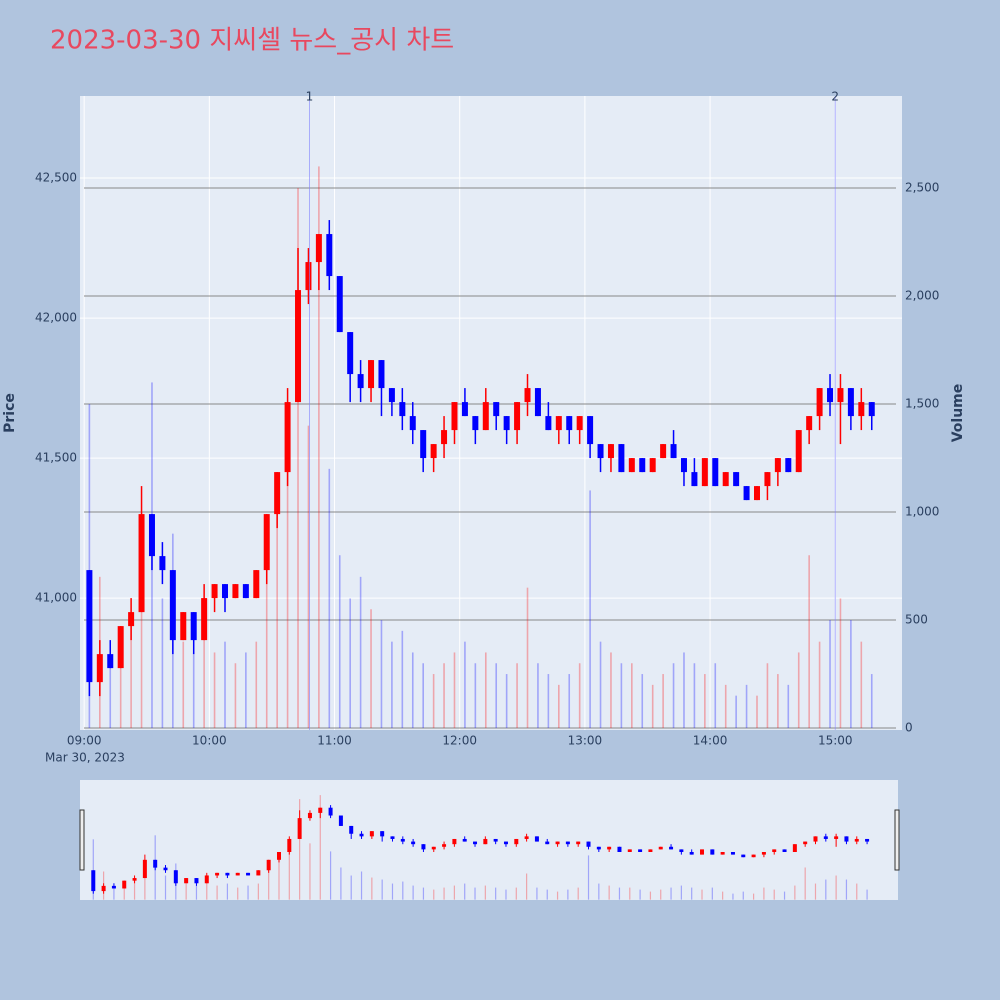  Describe the element at coordinates (909, 728) in the screenshot. I see `y2-tick-label: 0` at that location.